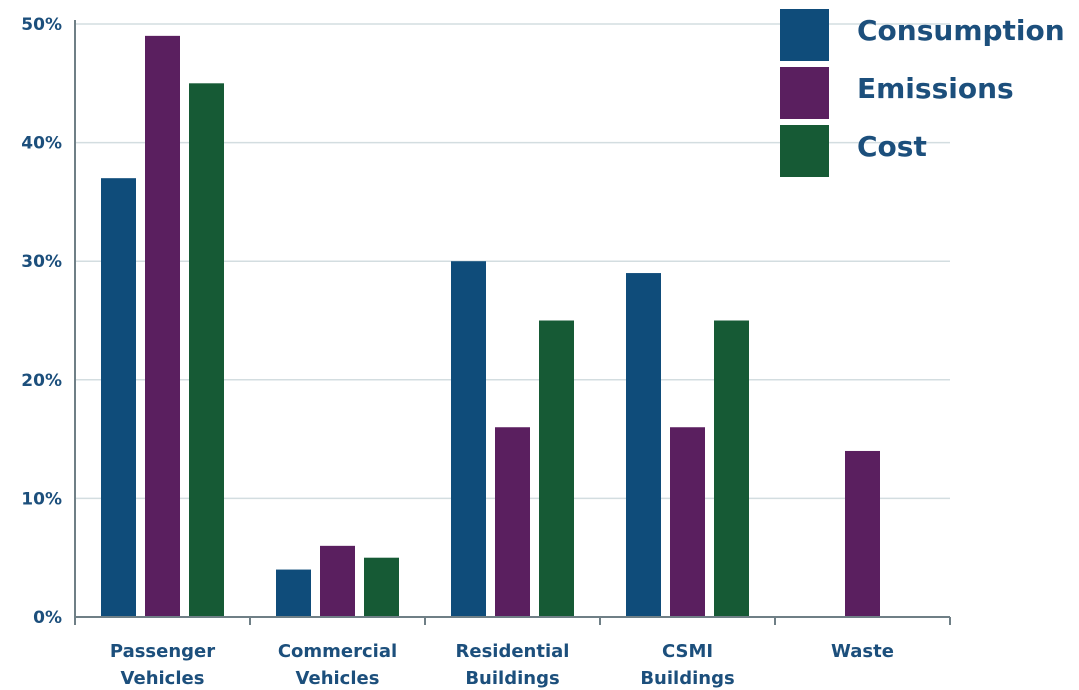  What do you see at coordinates (804, 93) in the screenshot?
I see `legend-swatch-emissions` at bounding box center [804, 93].